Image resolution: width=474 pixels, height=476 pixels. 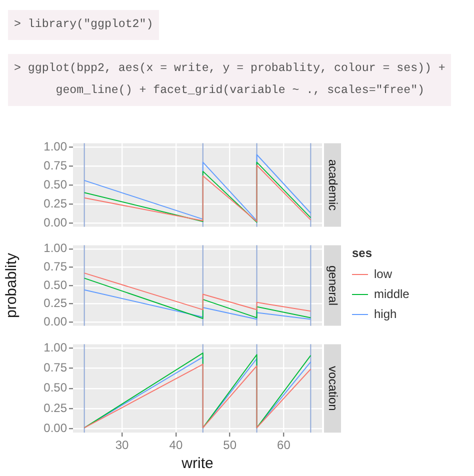 What do you see at coordinates (333, 388) in the screenshot?
I see `text: vocation` at bounding box center [333, 388].